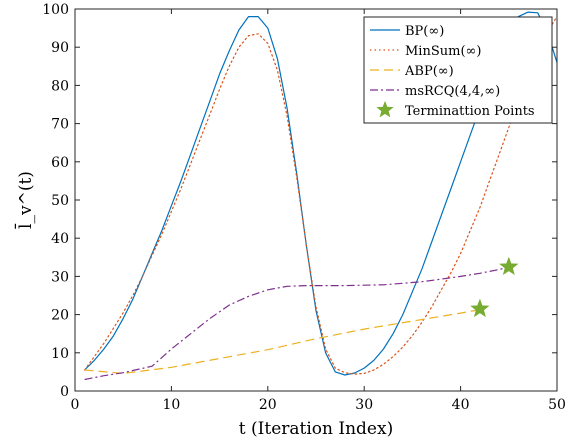  Describe the element at coordinates (171, 405) in the screenshot. I see `x-tick-label: 10` at that location.